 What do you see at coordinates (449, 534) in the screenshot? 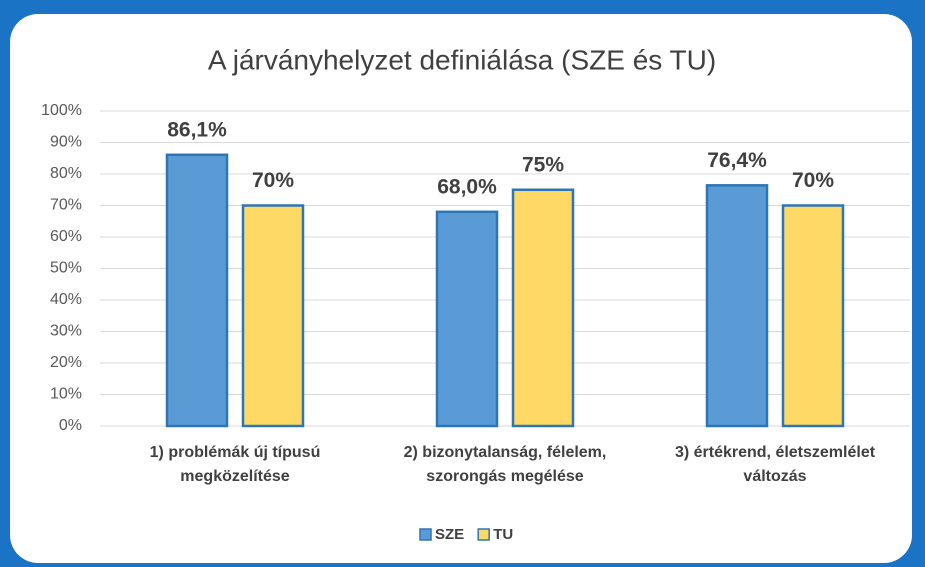
I see `legend-label: SZE` at bounding box center [449, 534].